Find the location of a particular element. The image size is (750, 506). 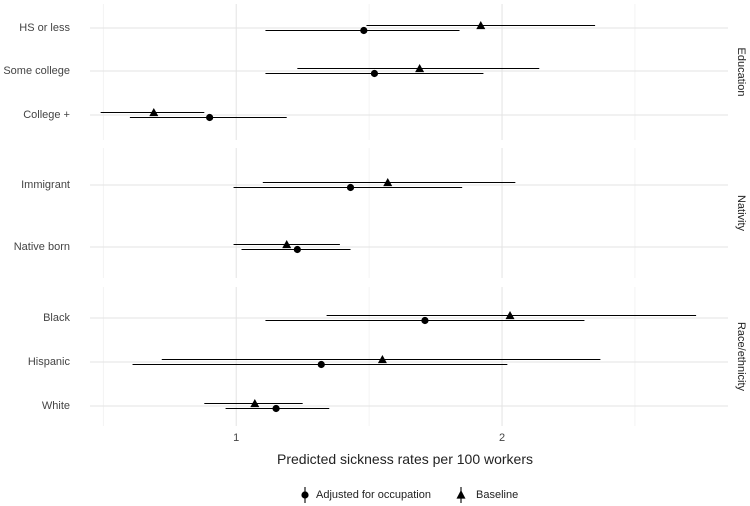

y-tick-label: Native born is located at coordinates (42, 247).